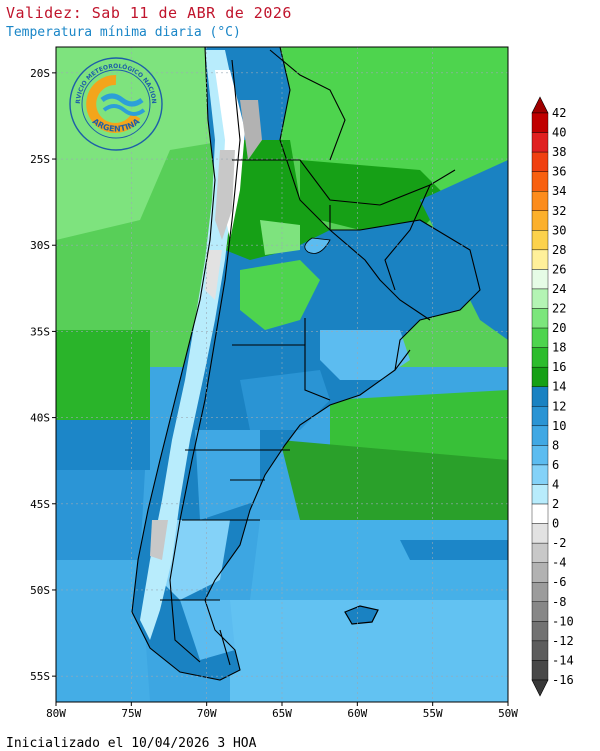 This screenshot has width=600, height=751. Describe the element at coordinates (555, 465) in the screenshot. I see `colorbar-label: 6` at that location.